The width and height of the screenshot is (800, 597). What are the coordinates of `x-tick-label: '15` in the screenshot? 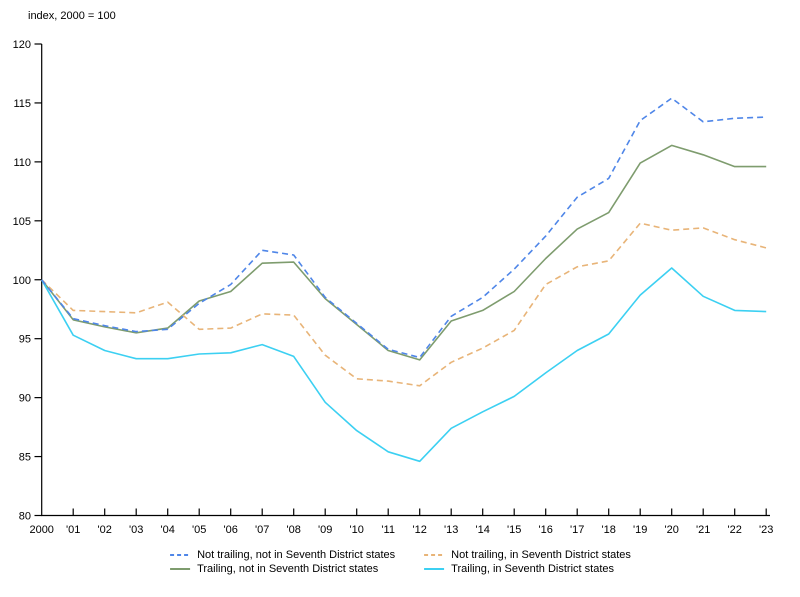 It's located at (514, 530).